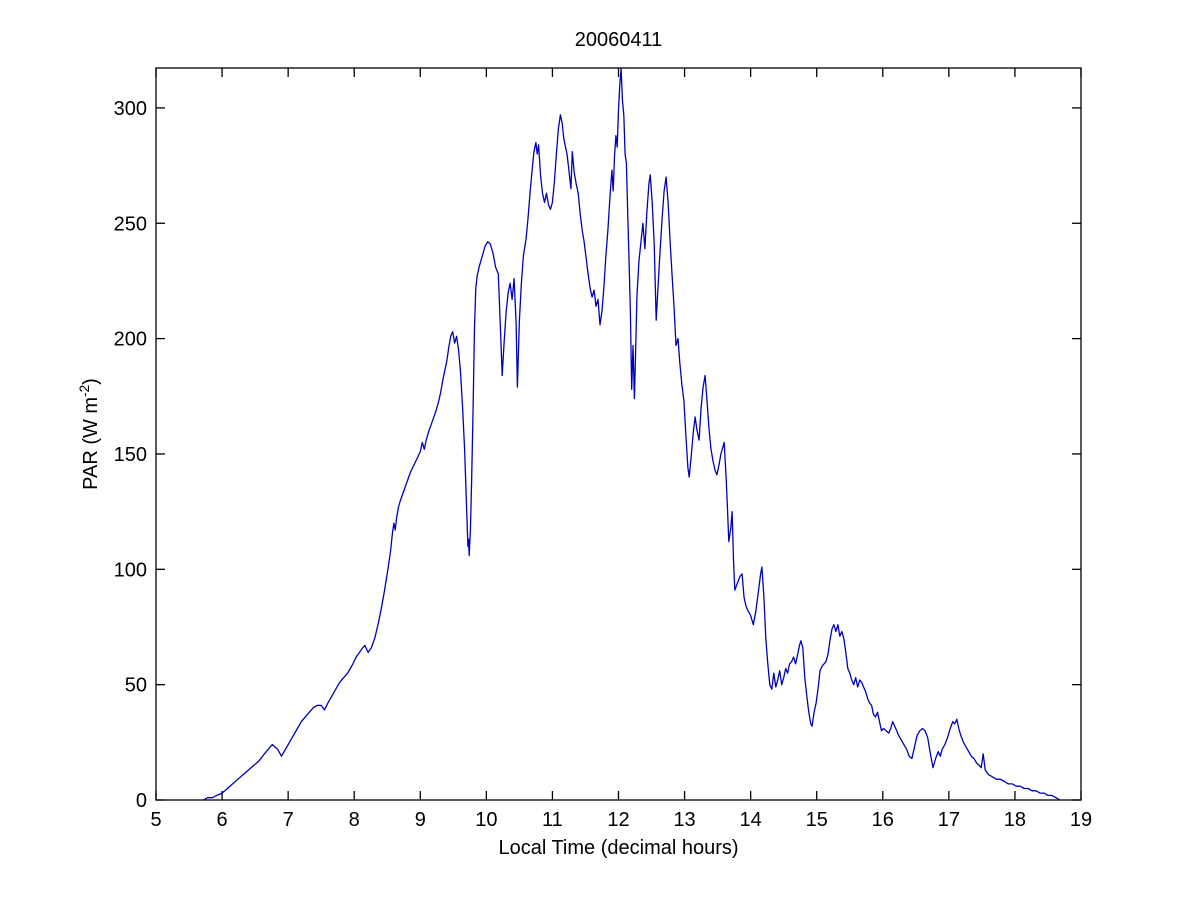 Image resolution: width=1200 pixels, height=905 pixels. What do you see at coordinates (90, 381) in the screenshot?
I see `y-axis-label-close: )` at bounding box center [90, 381].